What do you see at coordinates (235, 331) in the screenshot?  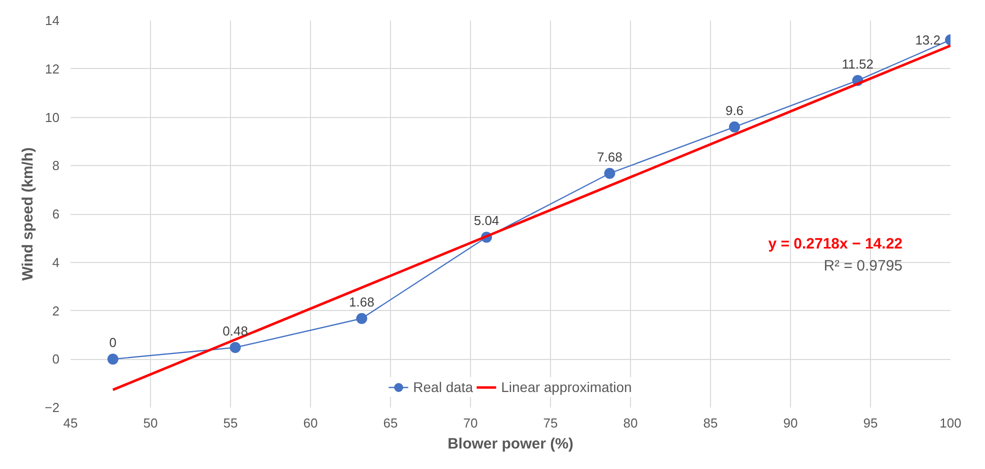 I see `data-label: 0.48` at bounding box center [235, 331].